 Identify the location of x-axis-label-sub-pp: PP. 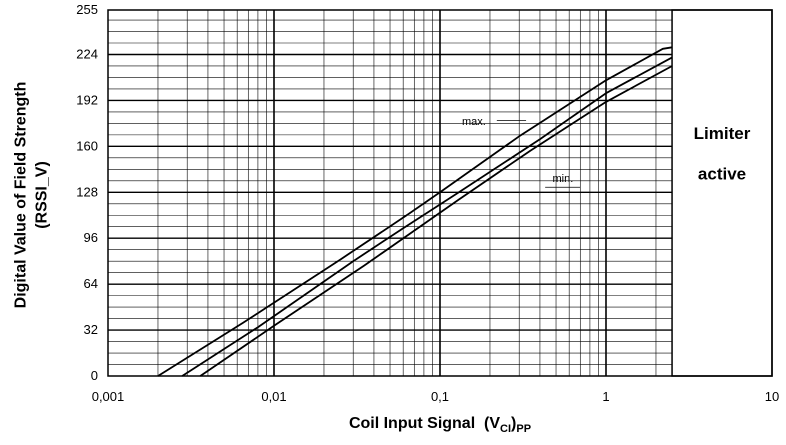
(524, 429).